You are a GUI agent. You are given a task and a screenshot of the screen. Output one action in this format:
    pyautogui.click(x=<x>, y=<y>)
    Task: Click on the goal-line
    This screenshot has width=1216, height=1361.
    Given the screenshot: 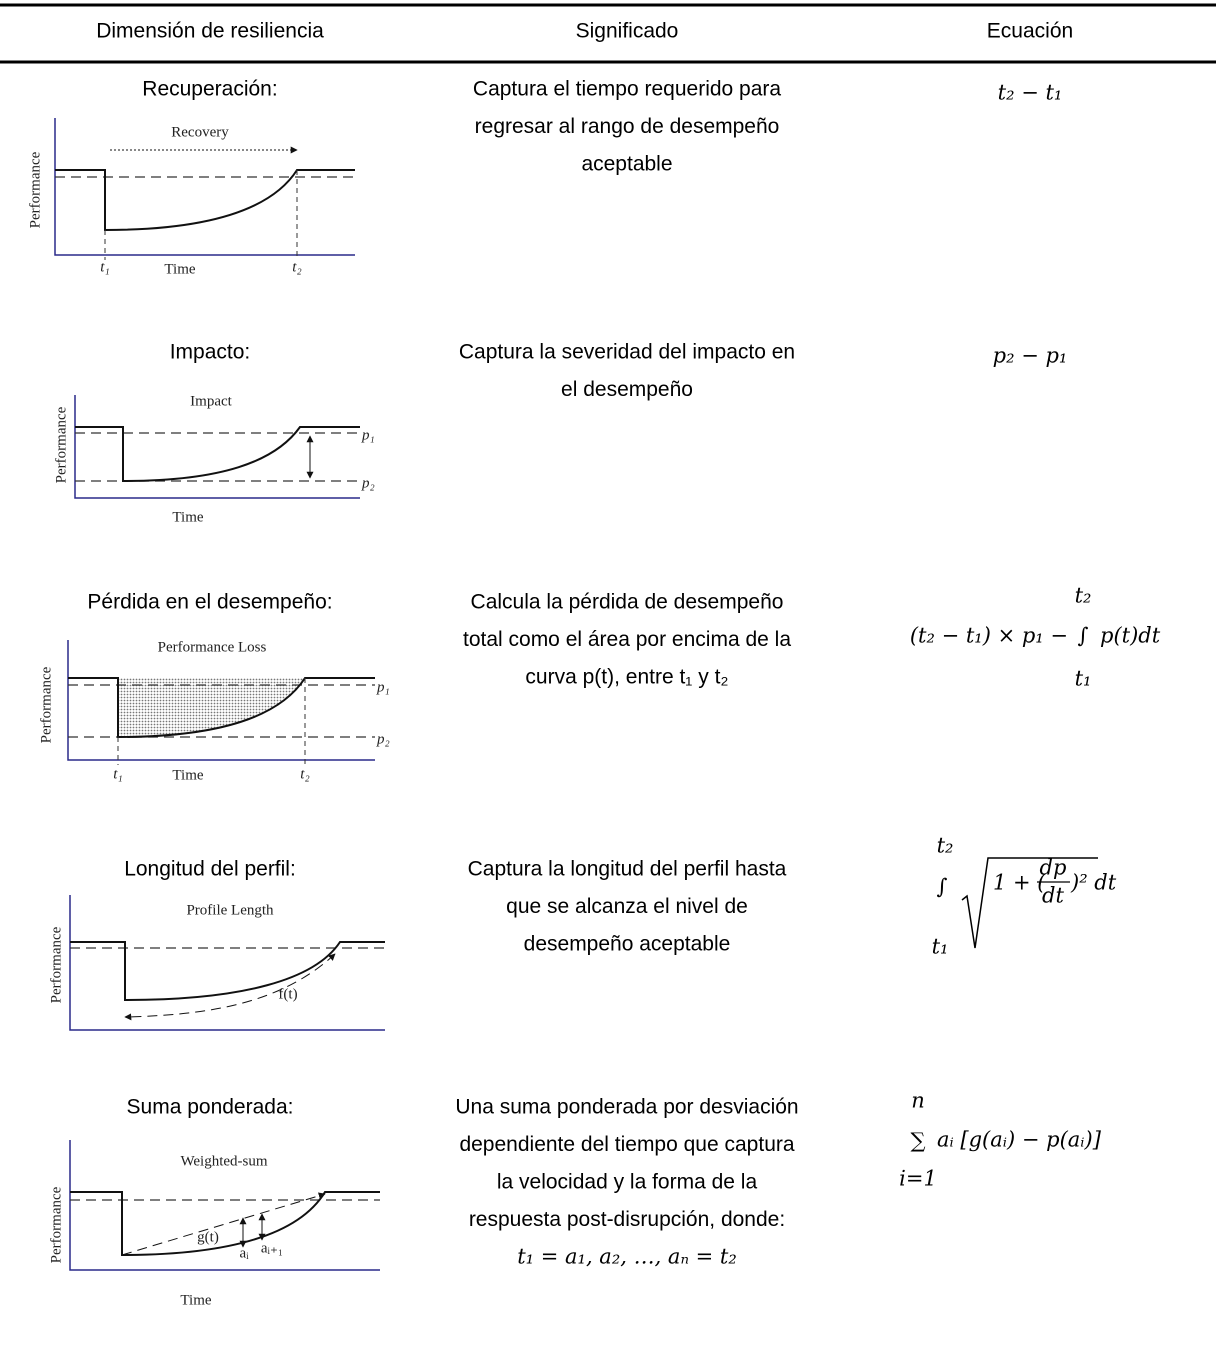 What is the action you would take?
    pyautogui.click(x=223, y=1224)
    